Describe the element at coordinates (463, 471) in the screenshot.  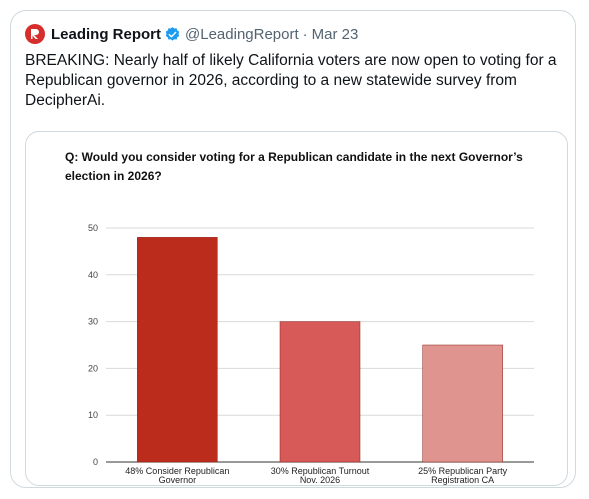
I see `x-category-label: 25% Republican Party` at that location.